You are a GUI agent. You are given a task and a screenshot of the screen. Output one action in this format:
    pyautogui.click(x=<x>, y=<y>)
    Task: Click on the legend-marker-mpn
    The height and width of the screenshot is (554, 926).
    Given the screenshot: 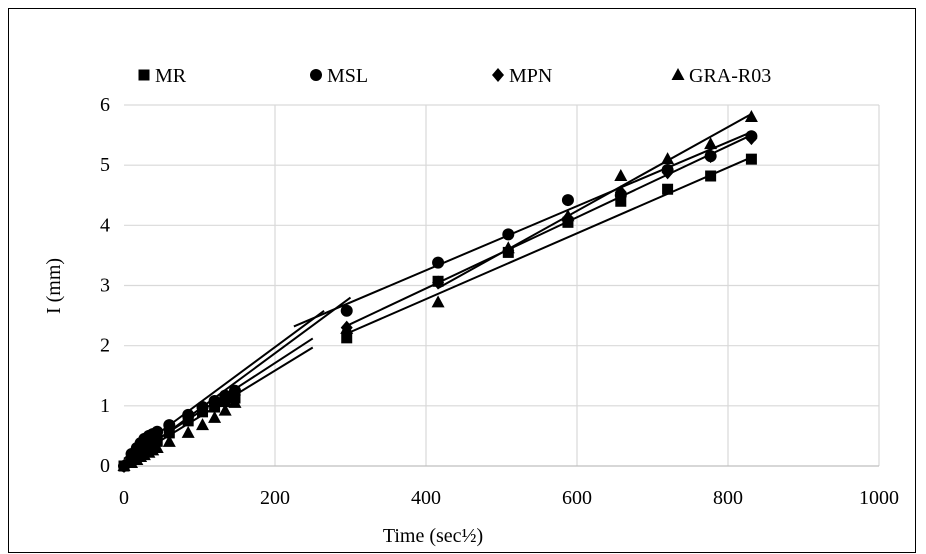 What is the action you would take?
    pyautogui.click(x=498, y=75)
    